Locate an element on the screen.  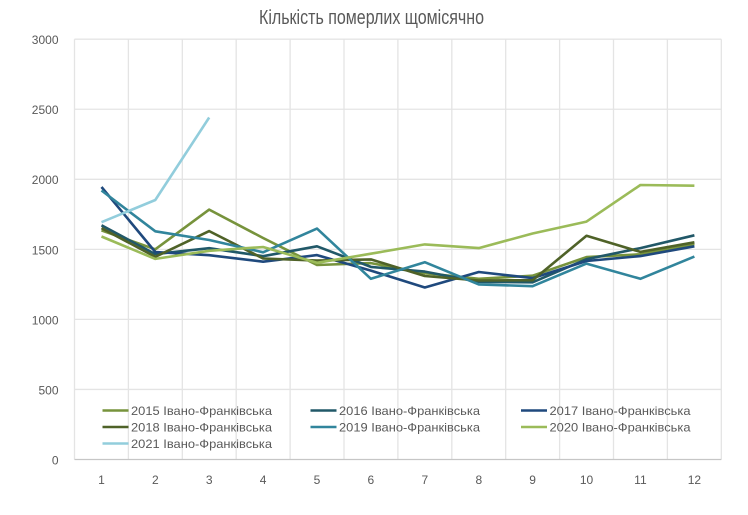
svg-text: 2017 Івано-Франківська is located at coordinates (620, 411).